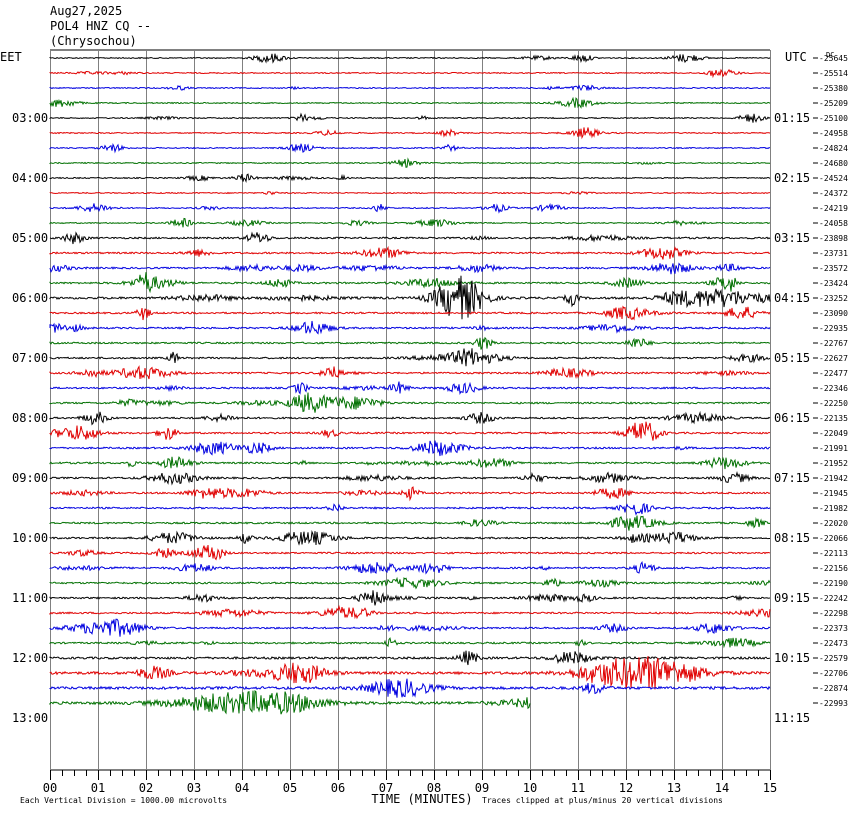 The width and height of the screenshot is (850, 814). What do you see at coordinates (796, 57) in the screenshot?
I see `timezone-right-label: UTC` at bounding box center [796, 57].